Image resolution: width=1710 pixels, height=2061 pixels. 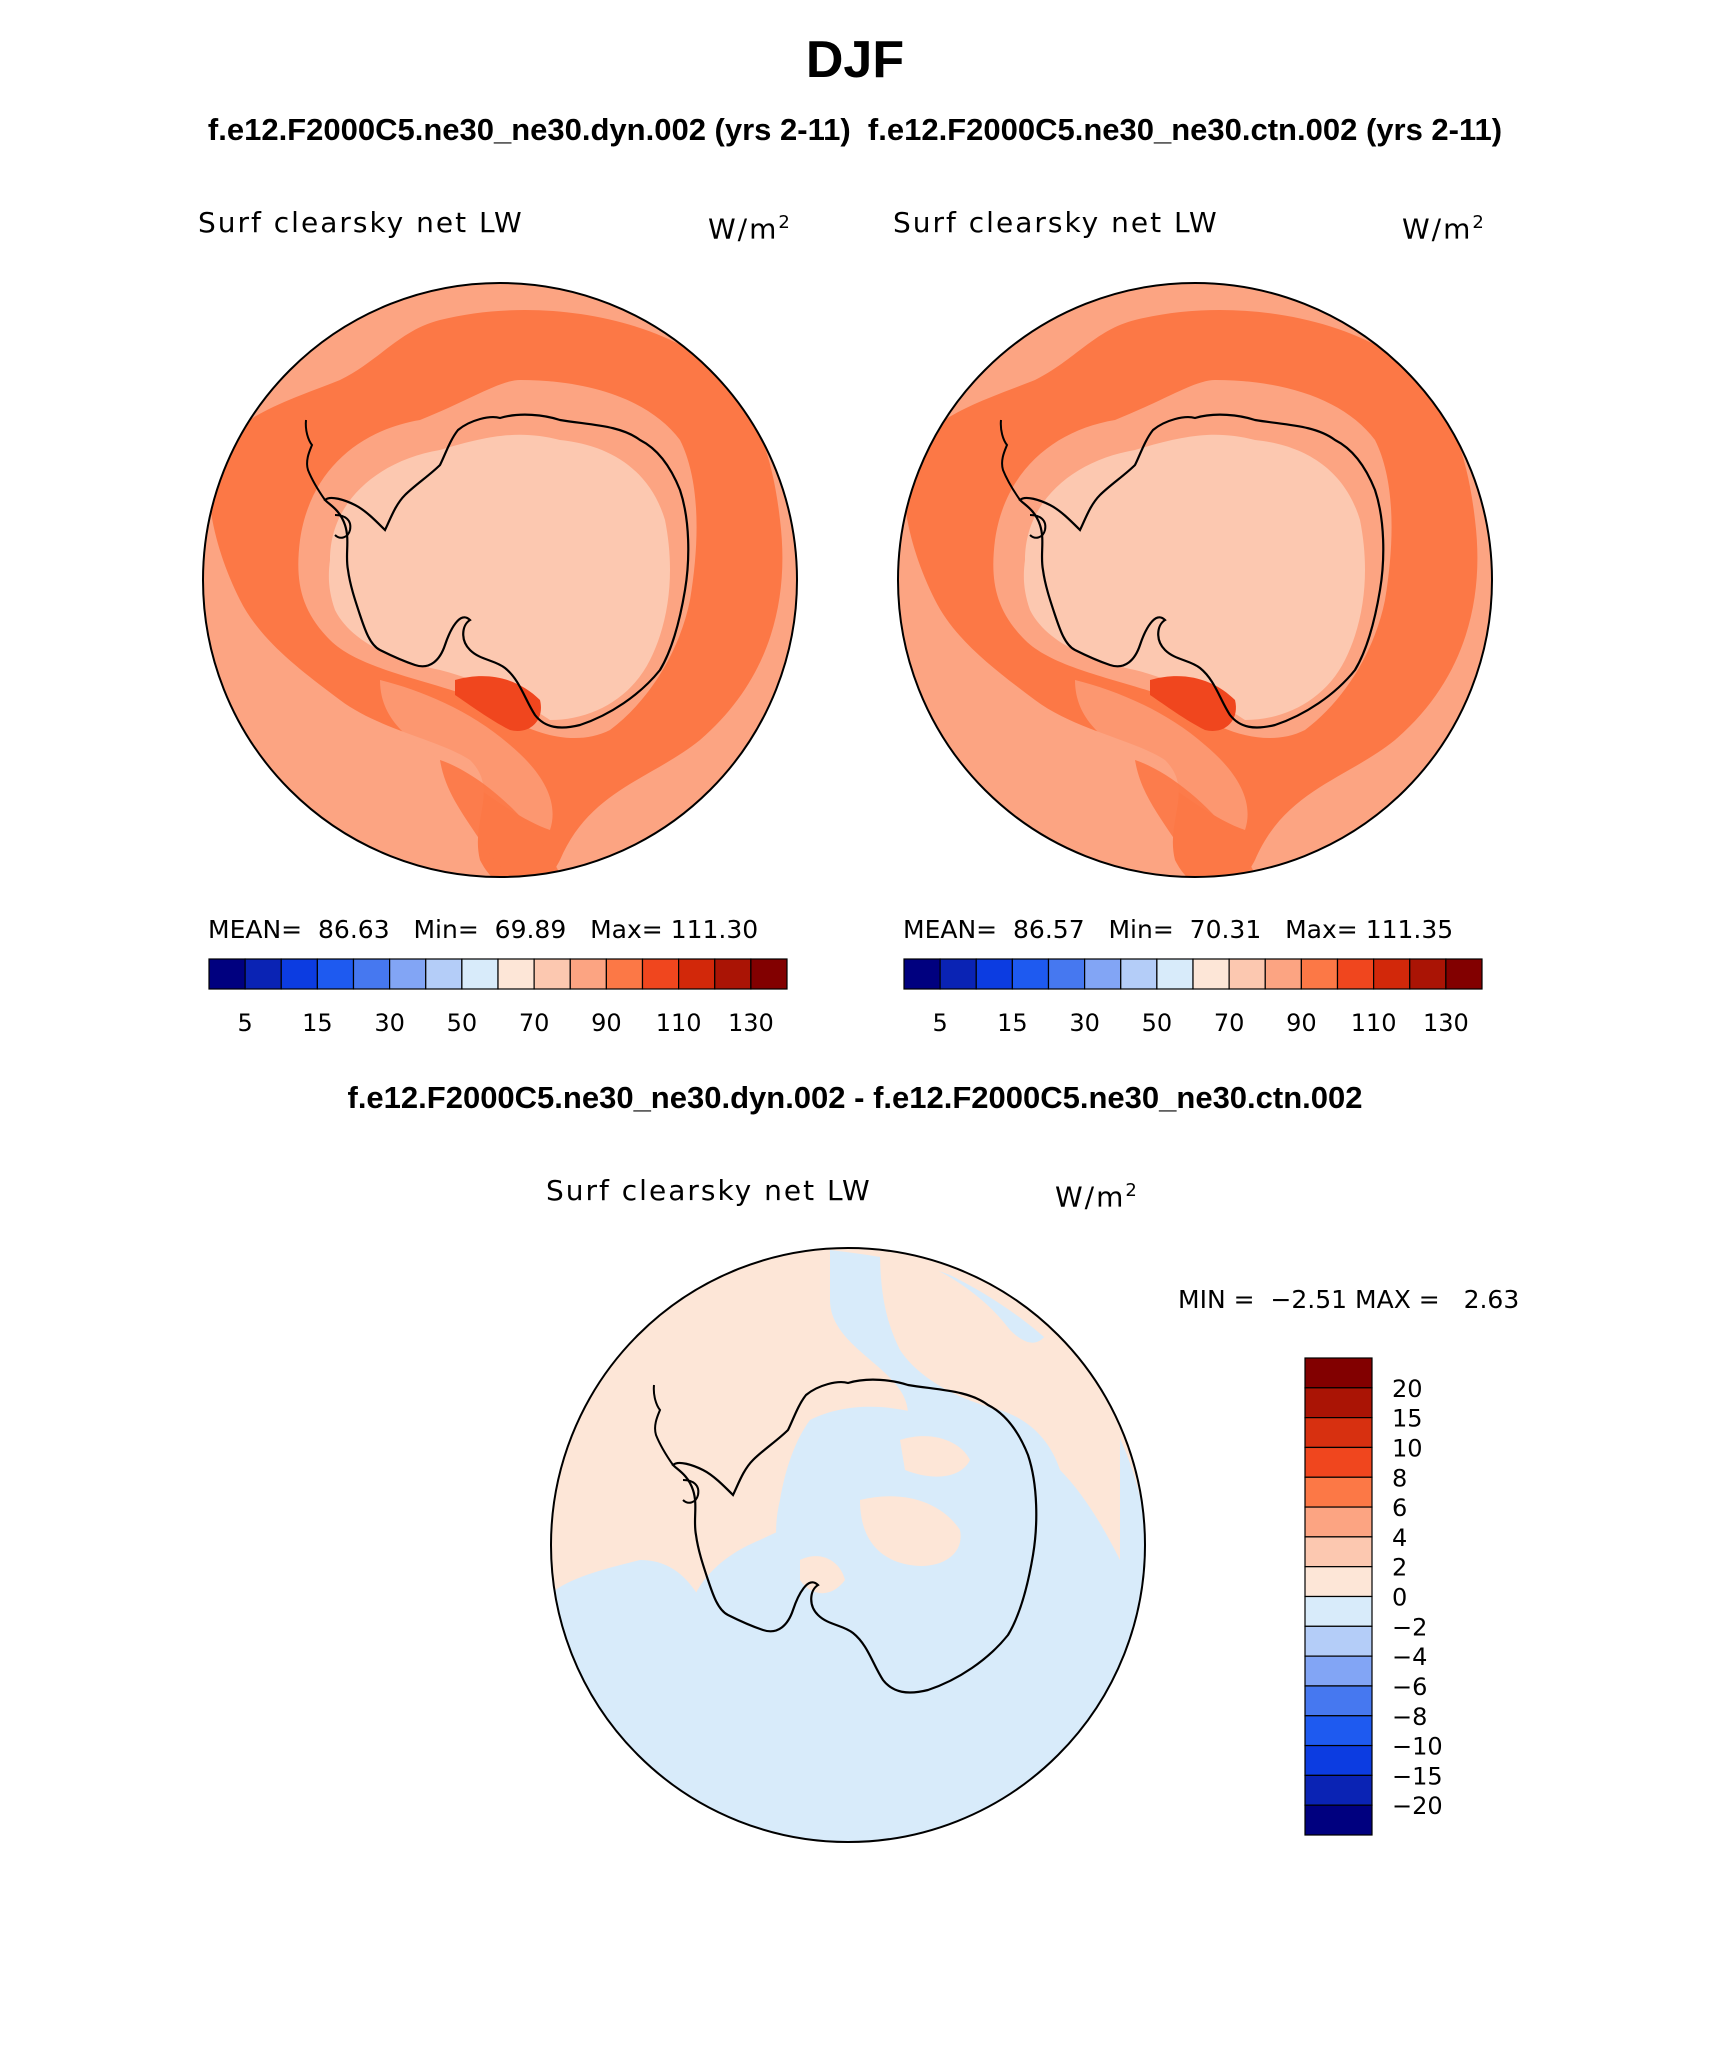 I want to click on diff-colorbar-tick-label: 4, so click(x=1399, y=1538).